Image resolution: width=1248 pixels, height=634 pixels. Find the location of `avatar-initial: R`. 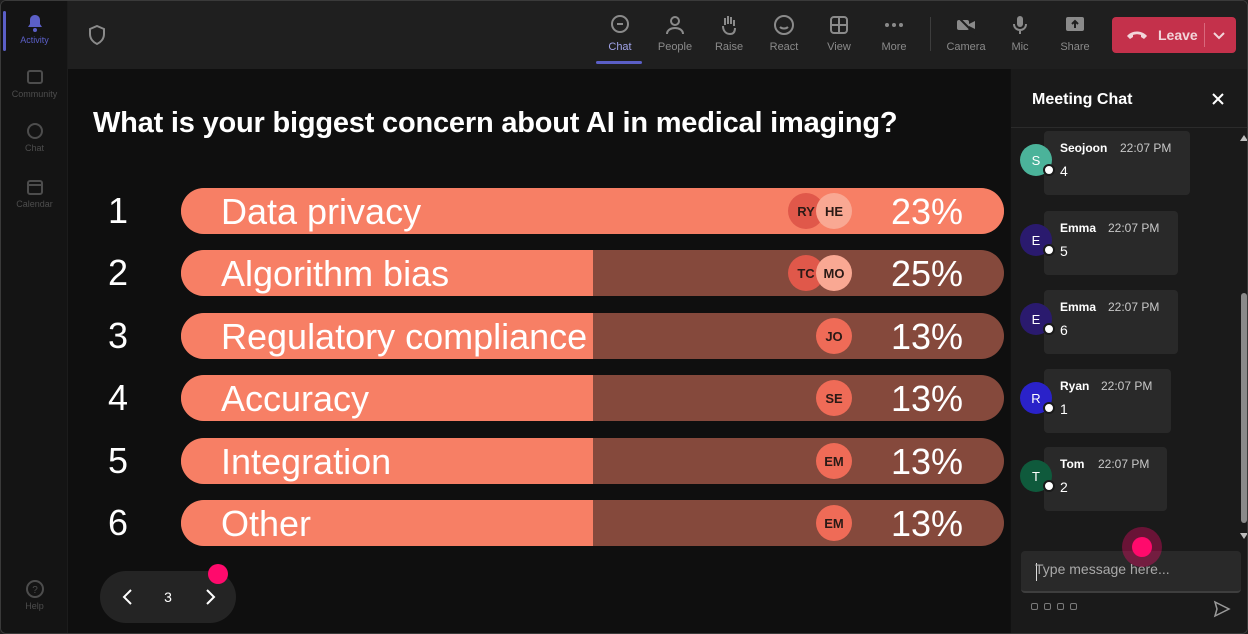

avatar-initial: R is located at coordinates (1036, 398).